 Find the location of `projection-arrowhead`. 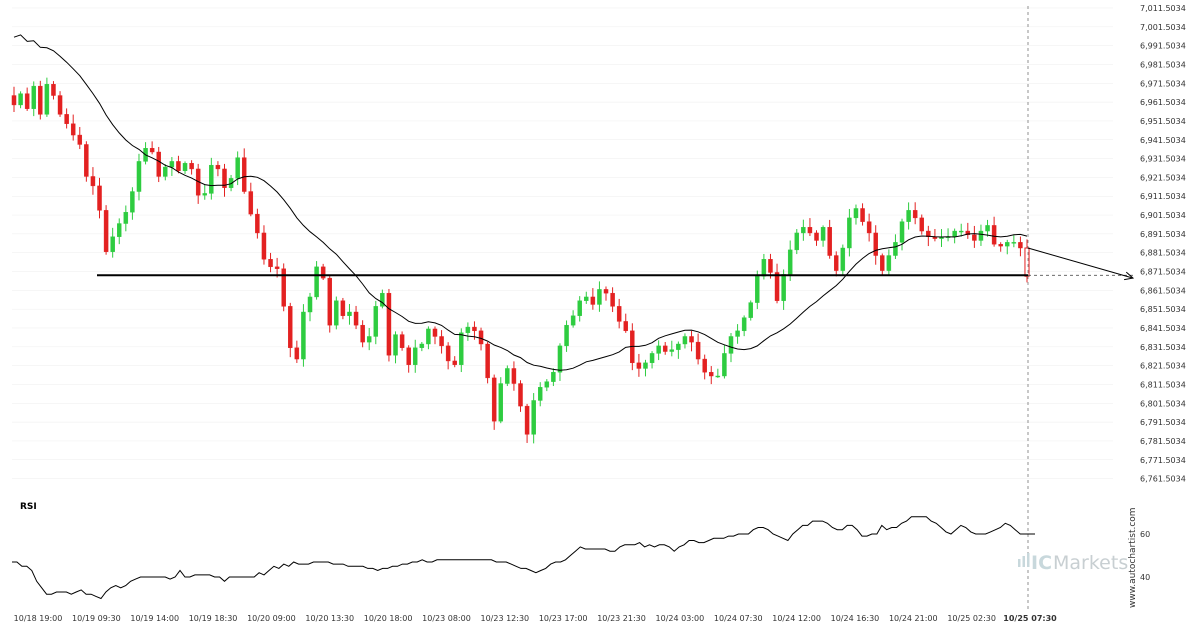

projection-arrowhead is located at coordinates (1129, 276).